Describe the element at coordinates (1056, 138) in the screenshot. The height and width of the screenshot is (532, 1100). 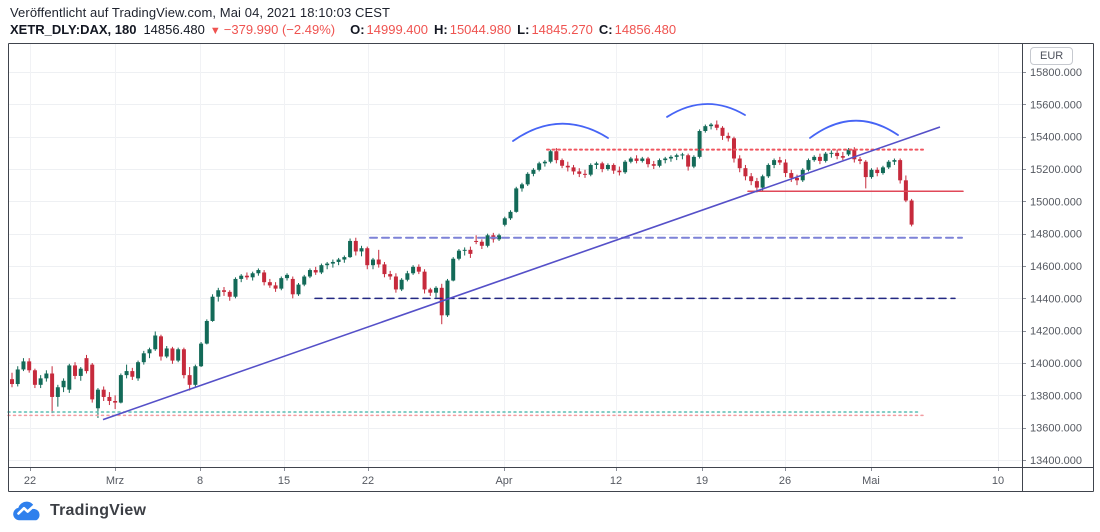
I see `price-axis-label: 15400.000` at that location.